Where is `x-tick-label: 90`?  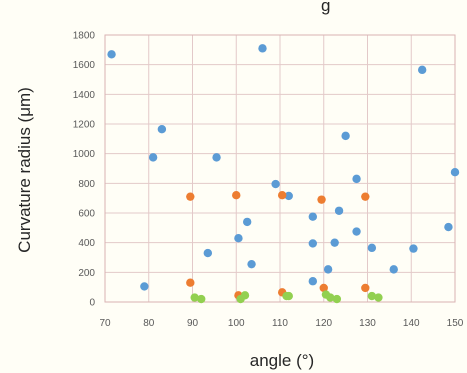
x-tick-label: 90 is located at coordinates (193, 323).